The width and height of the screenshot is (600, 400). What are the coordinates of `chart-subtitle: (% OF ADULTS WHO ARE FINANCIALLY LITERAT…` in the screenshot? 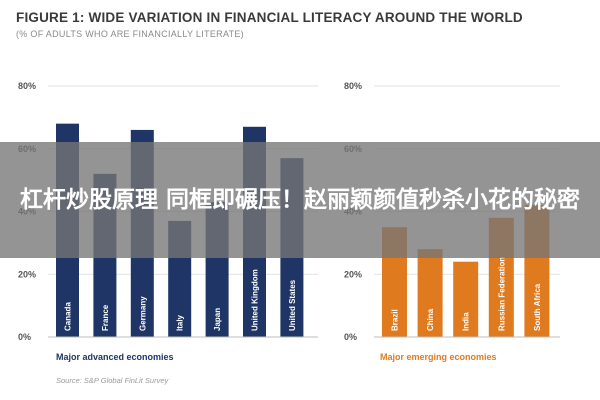 It's located at (130, 34).